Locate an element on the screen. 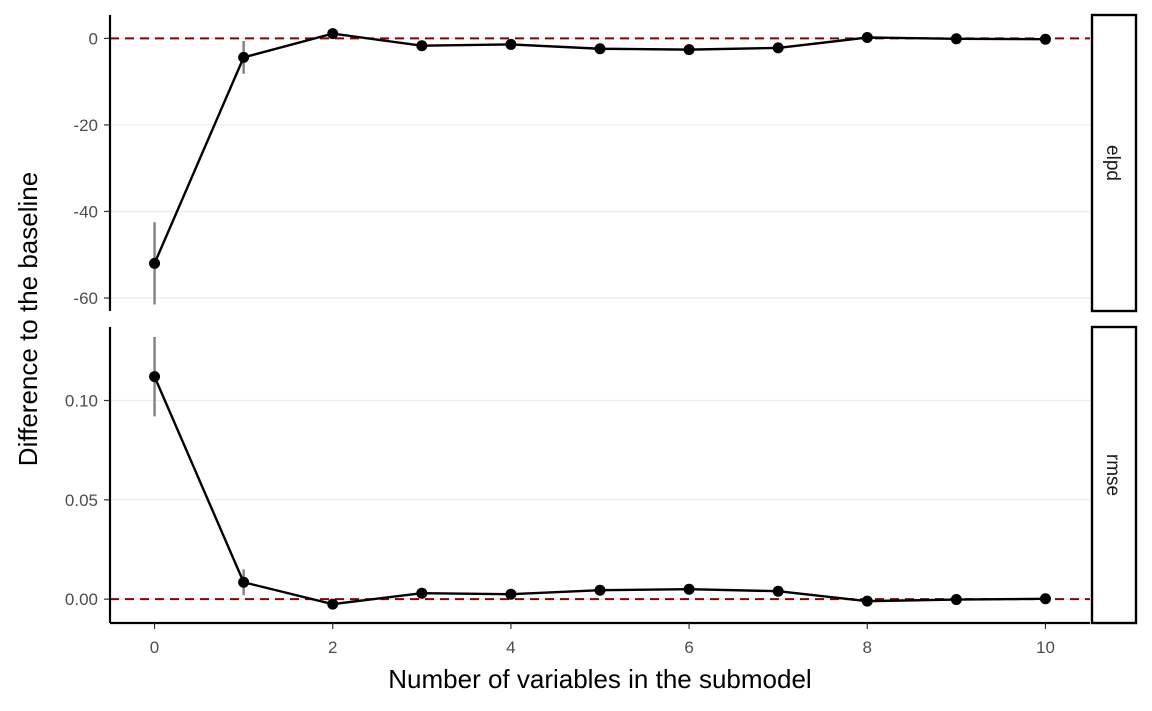  y-axis-title: Difference to the baseline is located at coordinates (28, 319).